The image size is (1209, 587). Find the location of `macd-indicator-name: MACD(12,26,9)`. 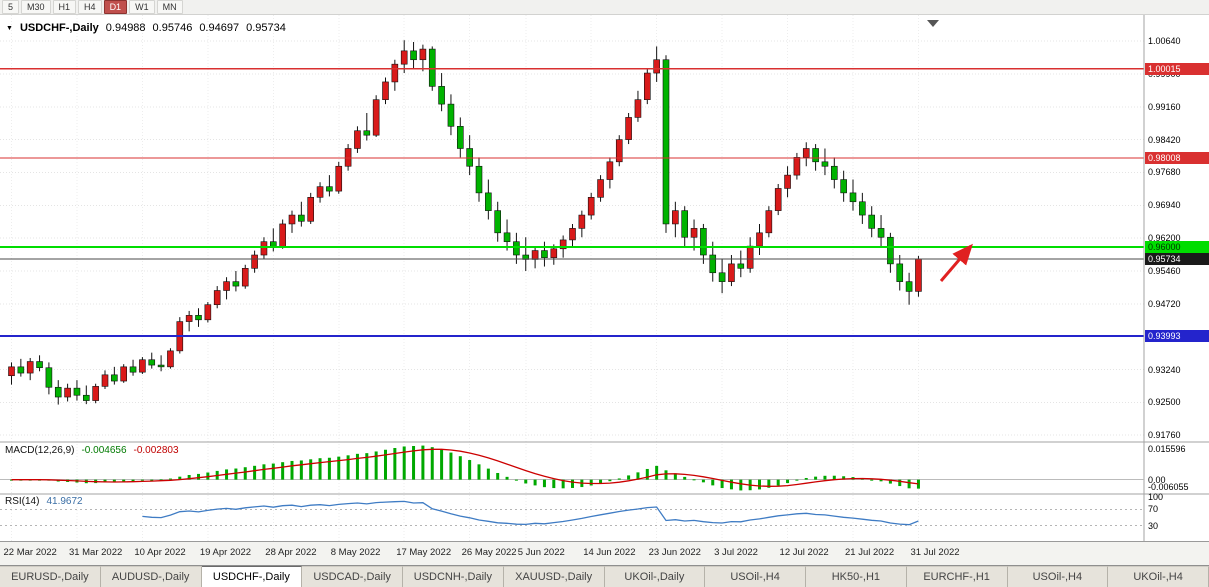

macd-indicator-name: MACD(12,26,9) is located at coordinates (40, 450).